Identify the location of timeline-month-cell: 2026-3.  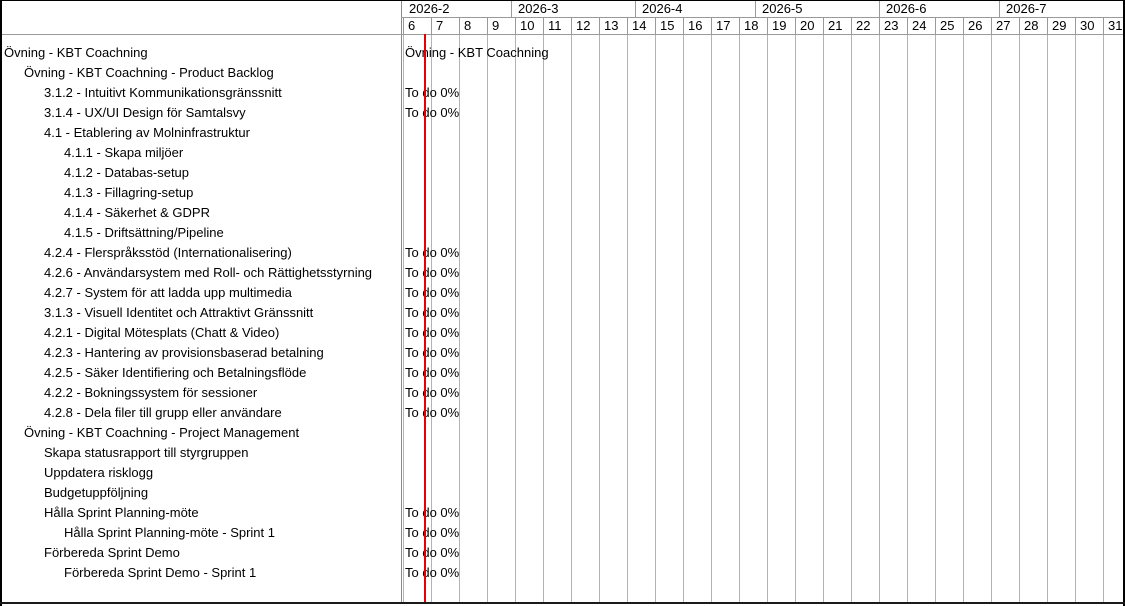
(573, 9).